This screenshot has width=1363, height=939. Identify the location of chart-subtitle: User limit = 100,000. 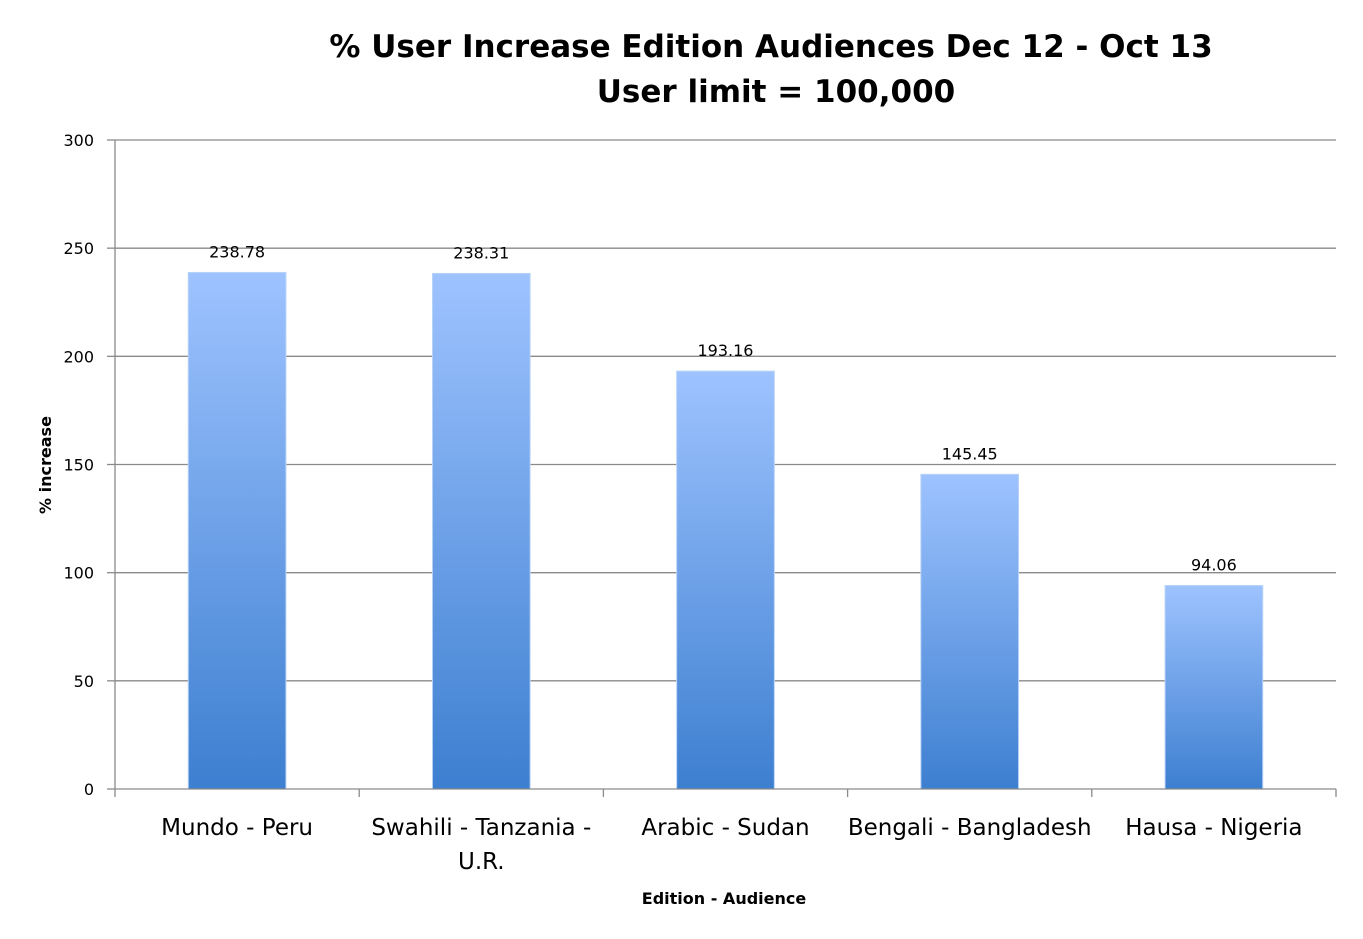
(776, 92).